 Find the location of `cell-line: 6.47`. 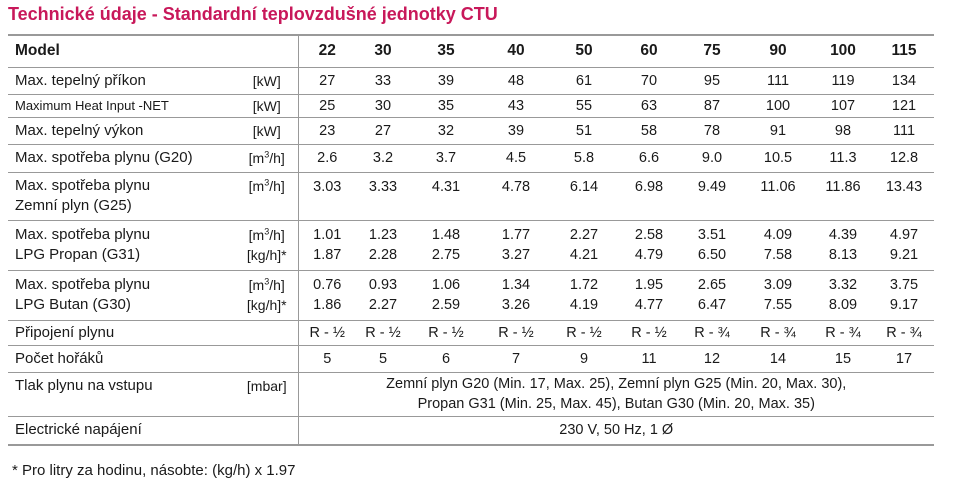

cell-line: 6.47 is located at coordinates (712, 305).